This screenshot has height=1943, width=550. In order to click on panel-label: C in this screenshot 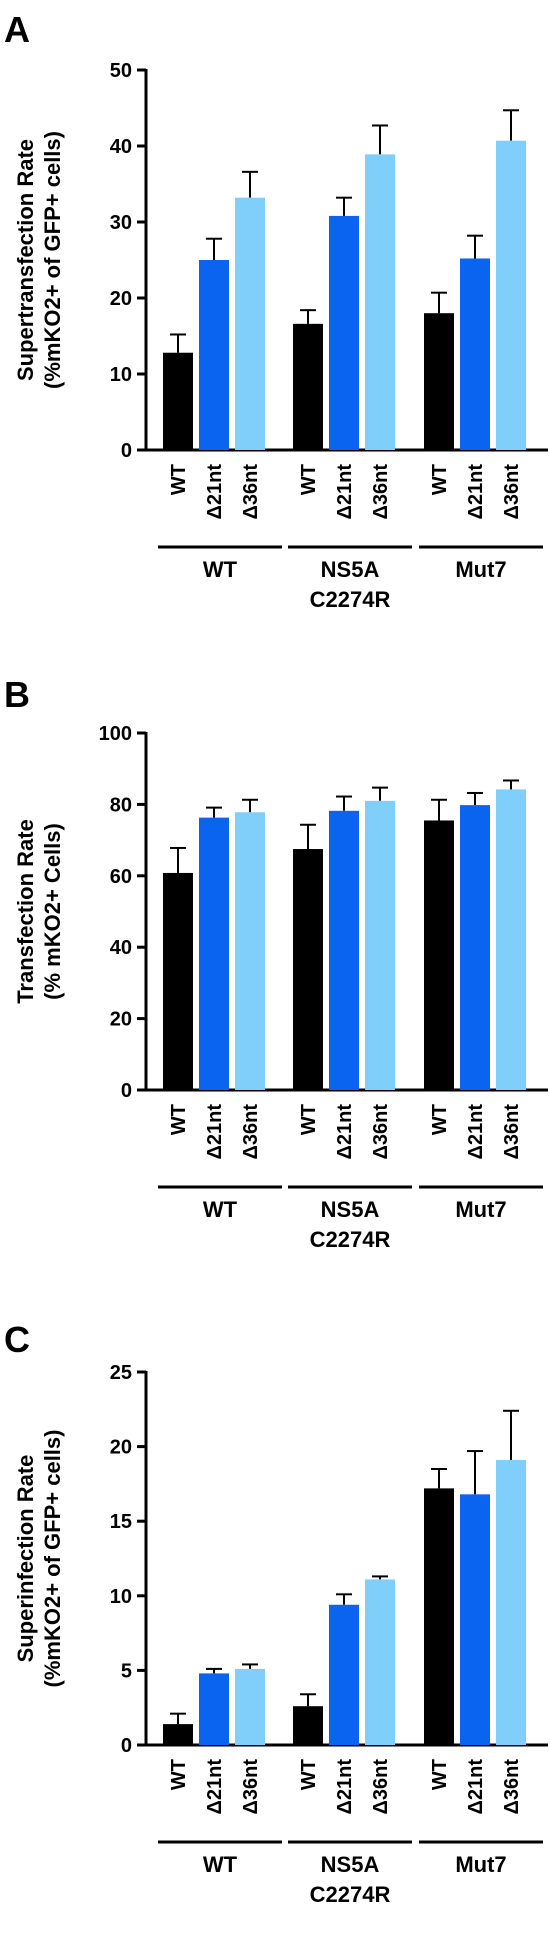, I will do `click(17, 1339)`.